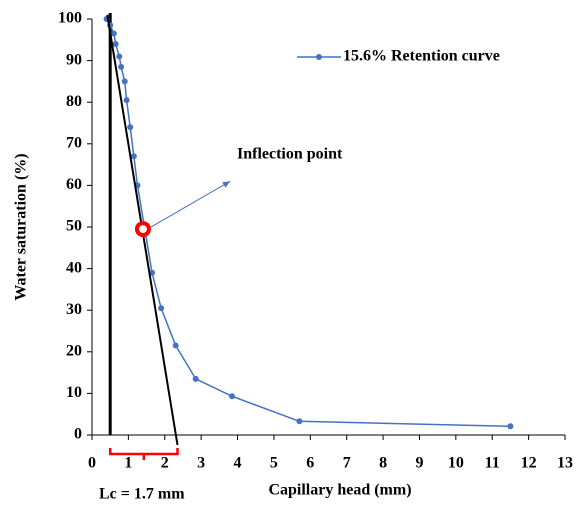 The image size is (587, 510). Describe the element at coordinates (274, 463) in the screenshot. I see `x-tick-label: 5` at that location.